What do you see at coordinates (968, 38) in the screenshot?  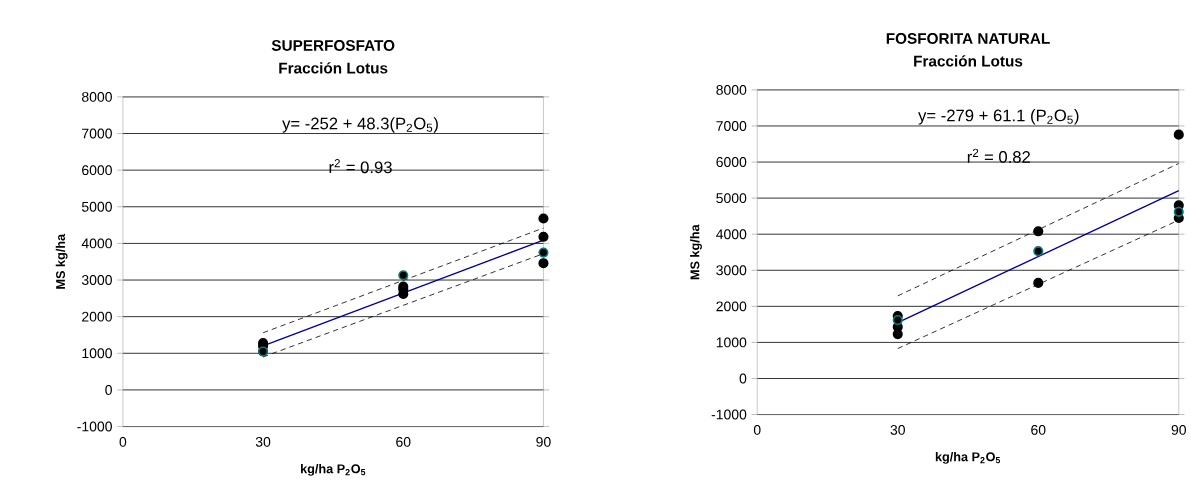 I see `chart-title: FOSFORITA NATURAL` at bounding box center [968, 38].